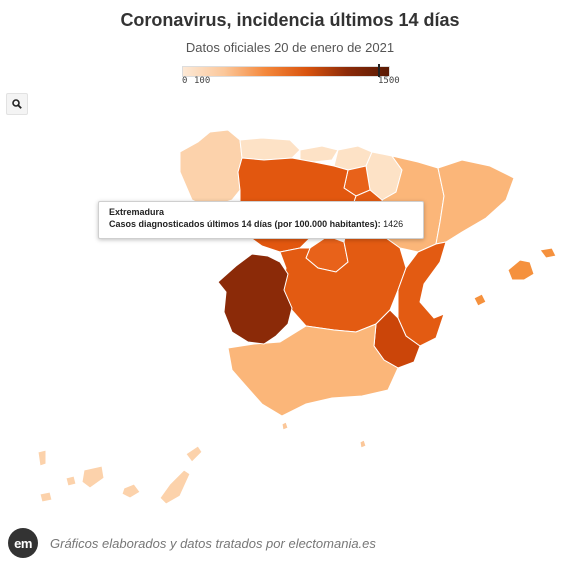 The width and height of the screenshot is (580, 562). What do you see at coordinates (131, 491) in the screenshot?
I see `region-canarias-gran-canaria` at bounding box center [131, 491].